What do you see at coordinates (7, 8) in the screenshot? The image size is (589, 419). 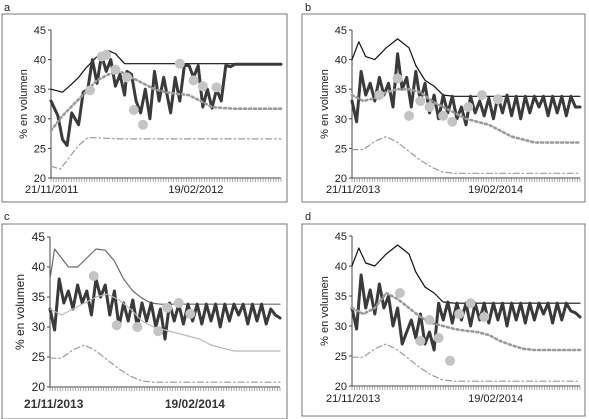 I see `panel-label: a` at bounding box center [7, 8].